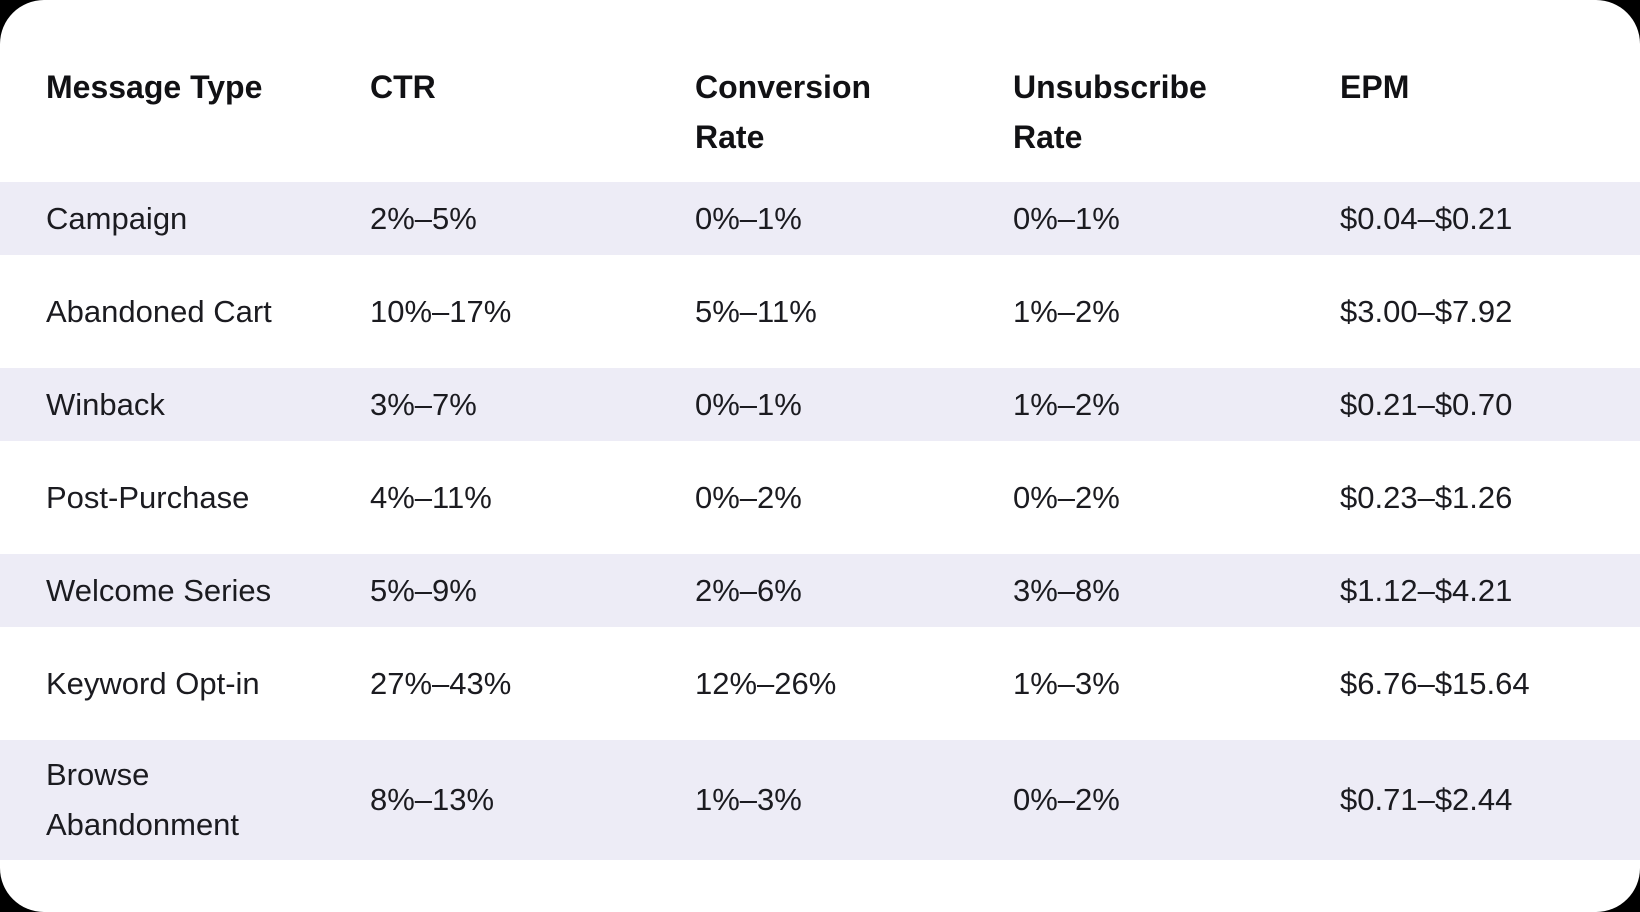  I want to click on cell-conversion-rate: 5%–11%, so click(756, 311).